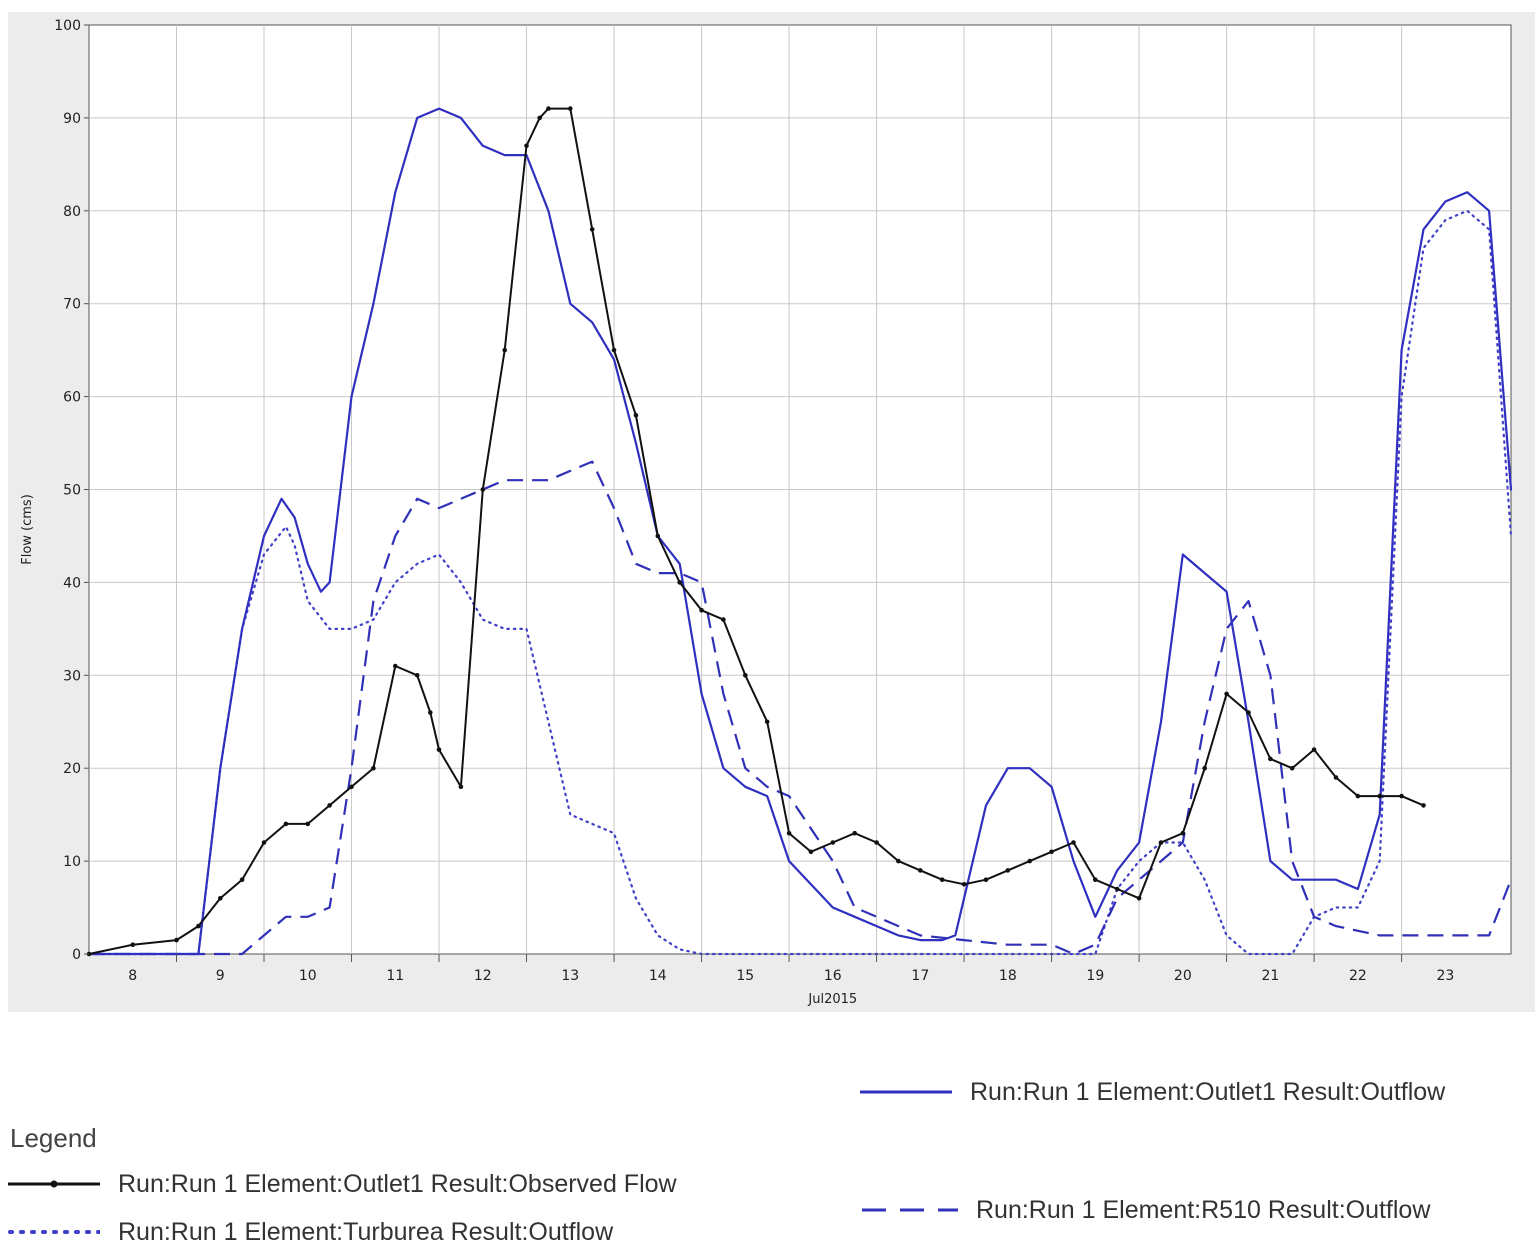 The height and width of the screenshot is (1253, 1535). What do you see at coordinates (1008, 976) in the screenshot?
I see `x-tick-label: 18` at bounding box center [1008, 976].